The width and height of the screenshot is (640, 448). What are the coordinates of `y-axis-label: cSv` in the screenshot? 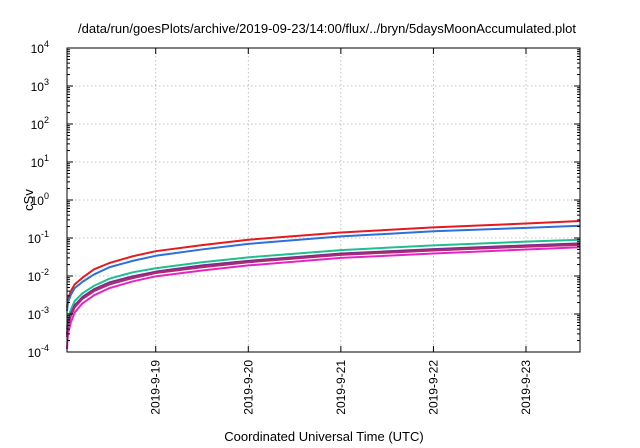 It's located at (28, 200).